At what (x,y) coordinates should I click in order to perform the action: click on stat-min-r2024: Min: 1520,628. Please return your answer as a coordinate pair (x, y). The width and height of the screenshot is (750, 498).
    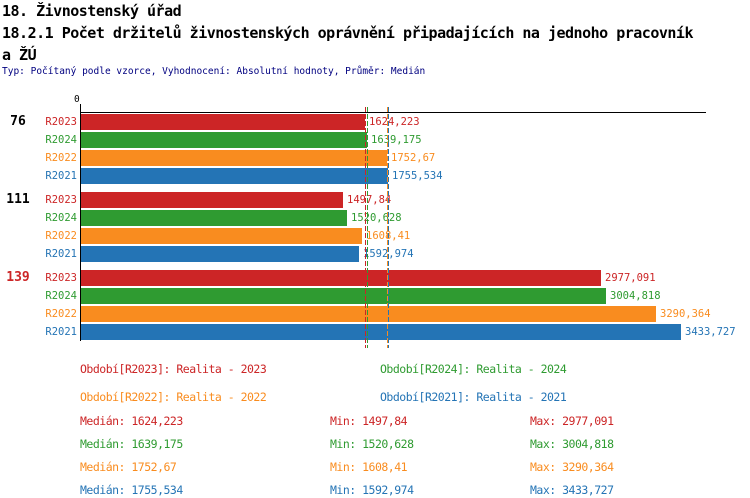
    Looking at the image, I should click on (372, 444).